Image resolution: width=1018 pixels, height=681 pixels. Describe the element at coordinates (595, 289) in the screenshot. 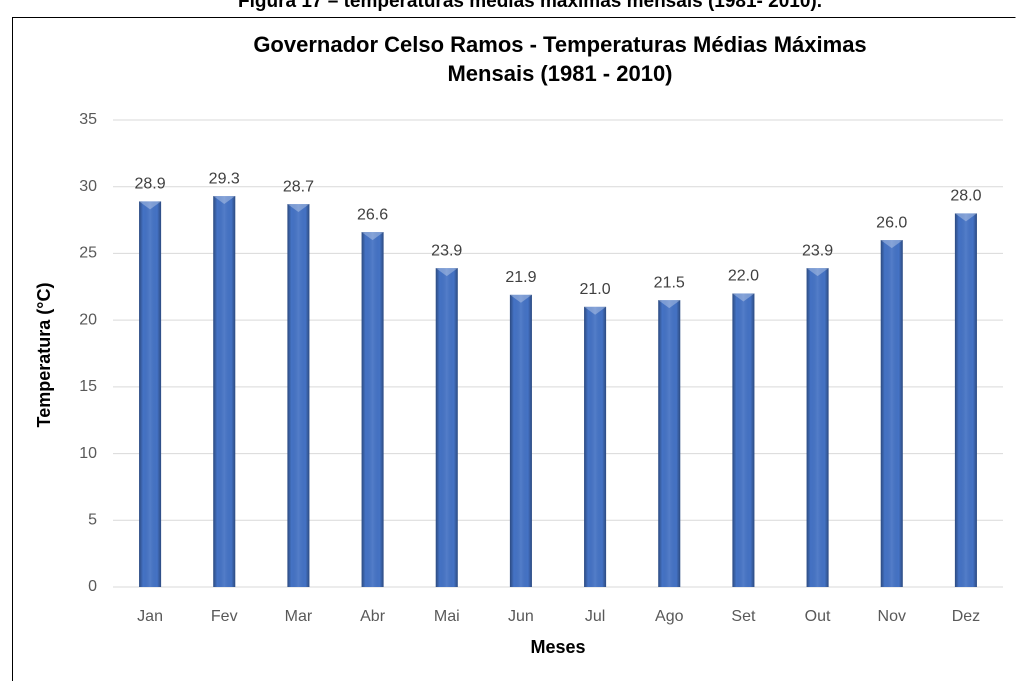

I see `value-label: 21.0` at that location.